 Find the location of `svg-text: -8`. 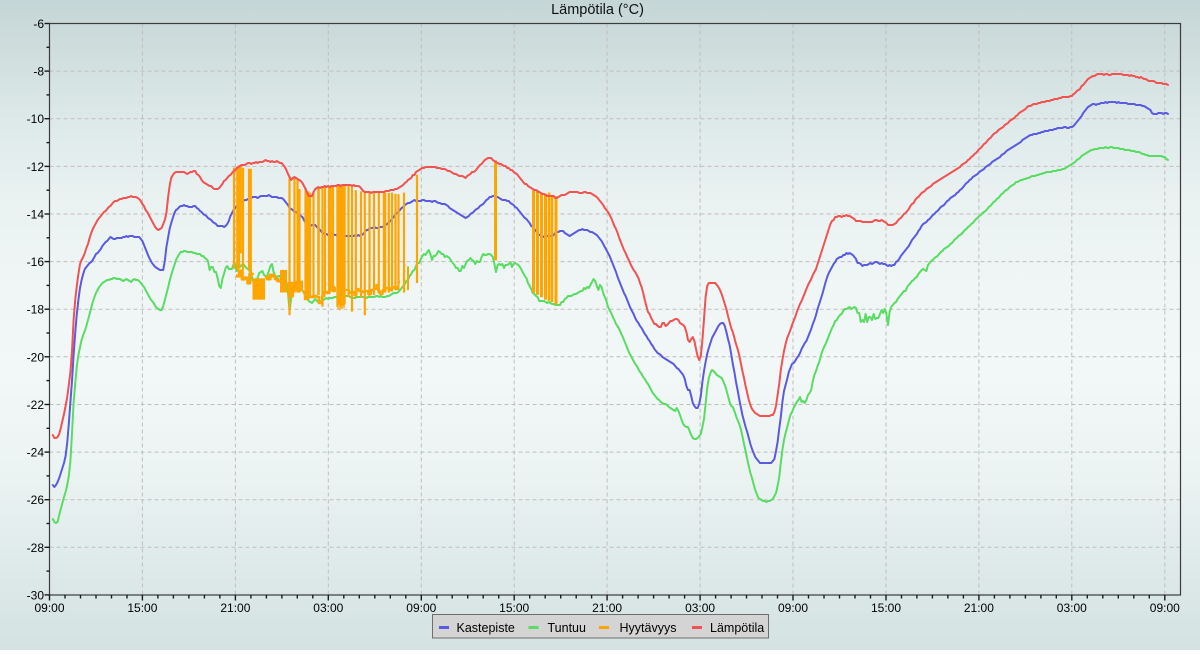

svg-text: -8 is located at coordinates (38, 72).